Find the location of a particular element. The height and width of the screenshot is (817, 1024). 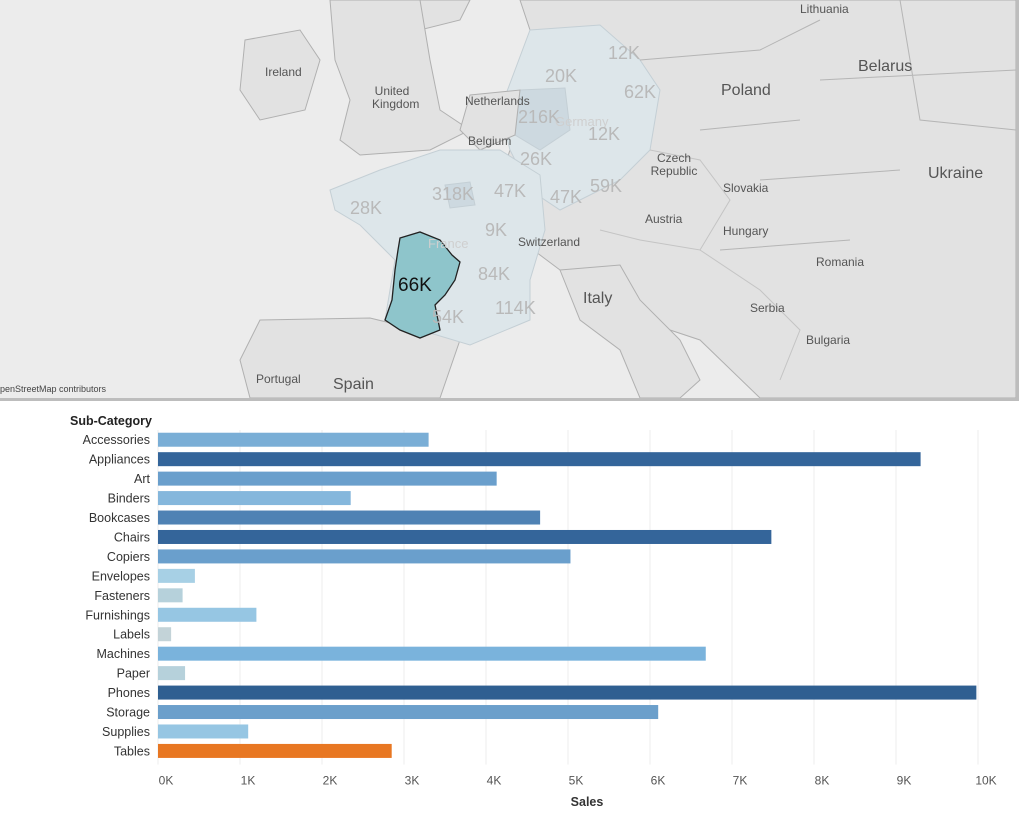

x-tick-label: 4K is located at coordinates (494, 781).